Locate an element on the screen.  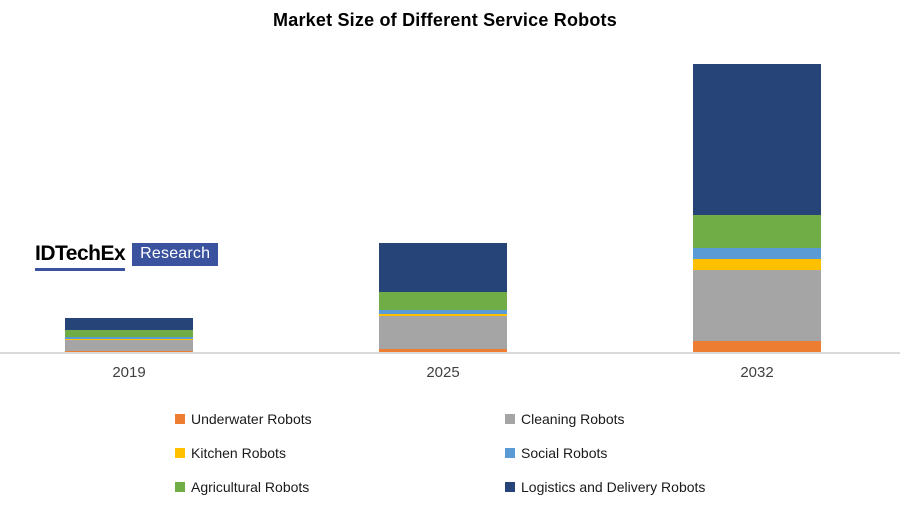
chart-title: Market Size of Different Service Robots is located at coordinates (445, 20).